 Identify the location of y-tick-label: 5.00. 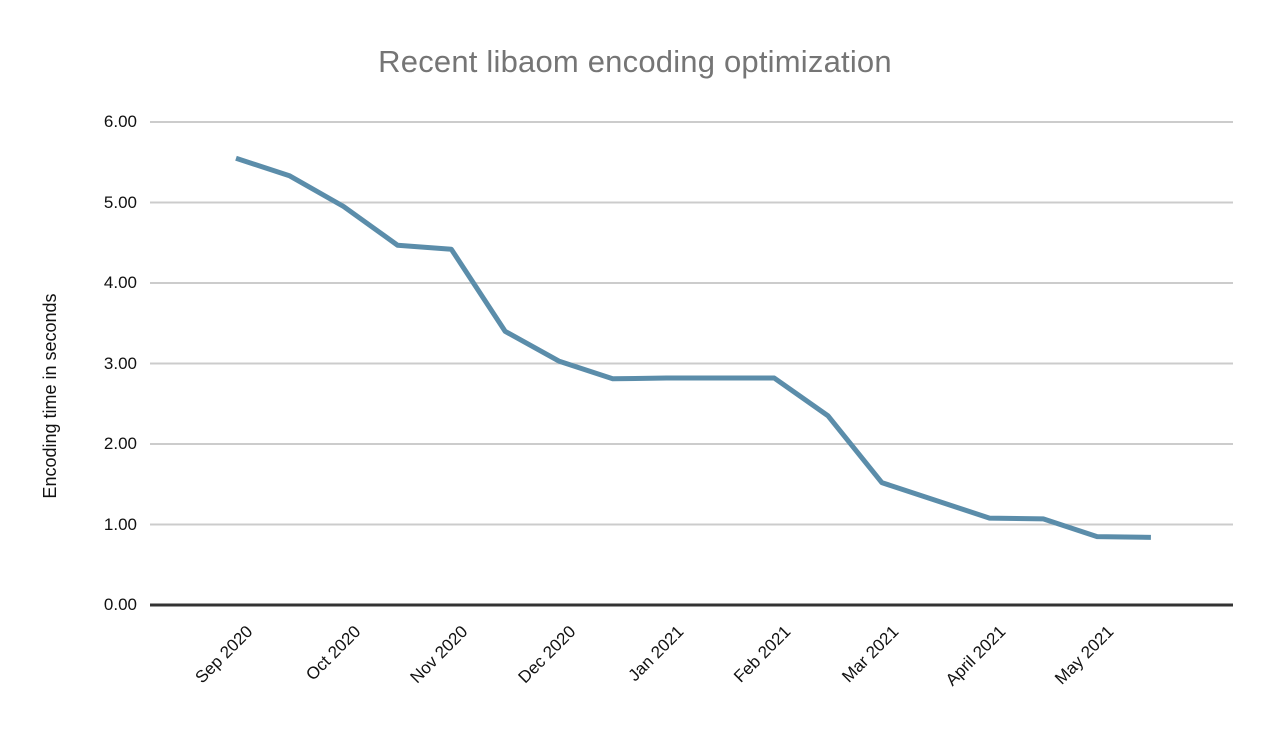
(120, 202).